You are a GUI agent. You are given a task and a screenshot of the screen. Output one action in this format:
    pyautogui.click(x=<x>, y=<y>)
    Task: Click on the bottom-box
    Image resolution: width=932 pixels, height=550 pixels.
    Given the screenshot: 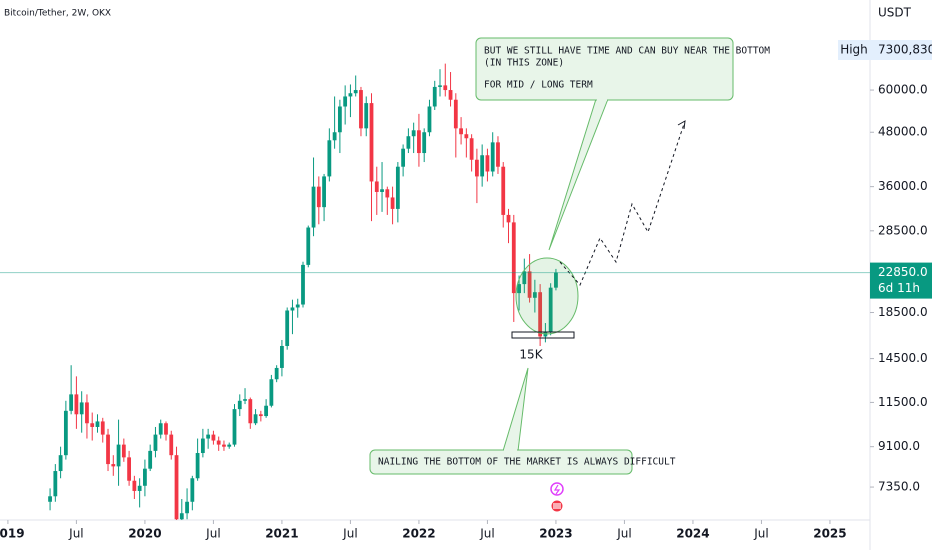 What is the action you would take?
    pyautogui.click(x=543, y=335)
    